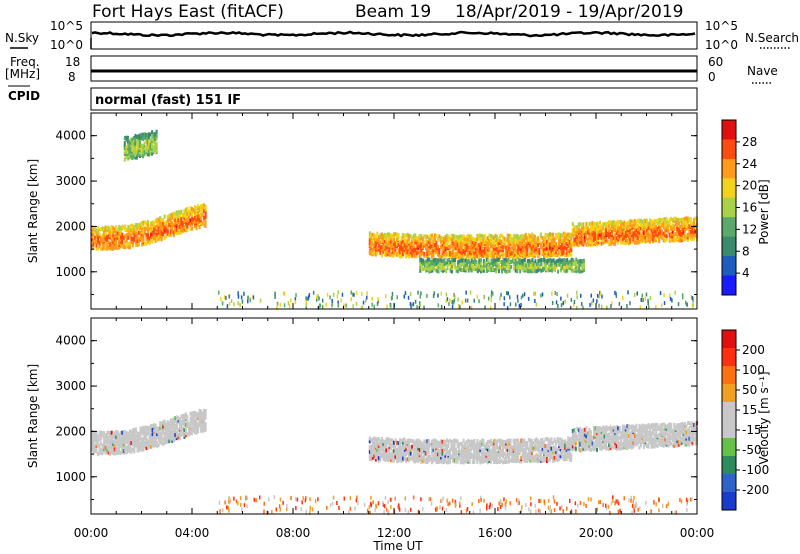 This screenshot has width=800, height=554. I want to click on freq-tick-top: 18, so click(72, 62).